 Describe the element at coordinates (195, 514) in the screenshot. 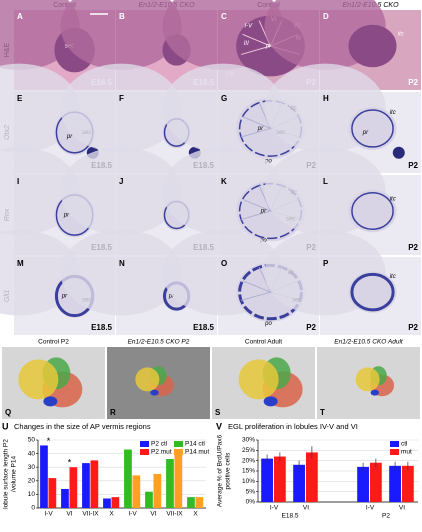

I see `x-tick-label: X` at that location.